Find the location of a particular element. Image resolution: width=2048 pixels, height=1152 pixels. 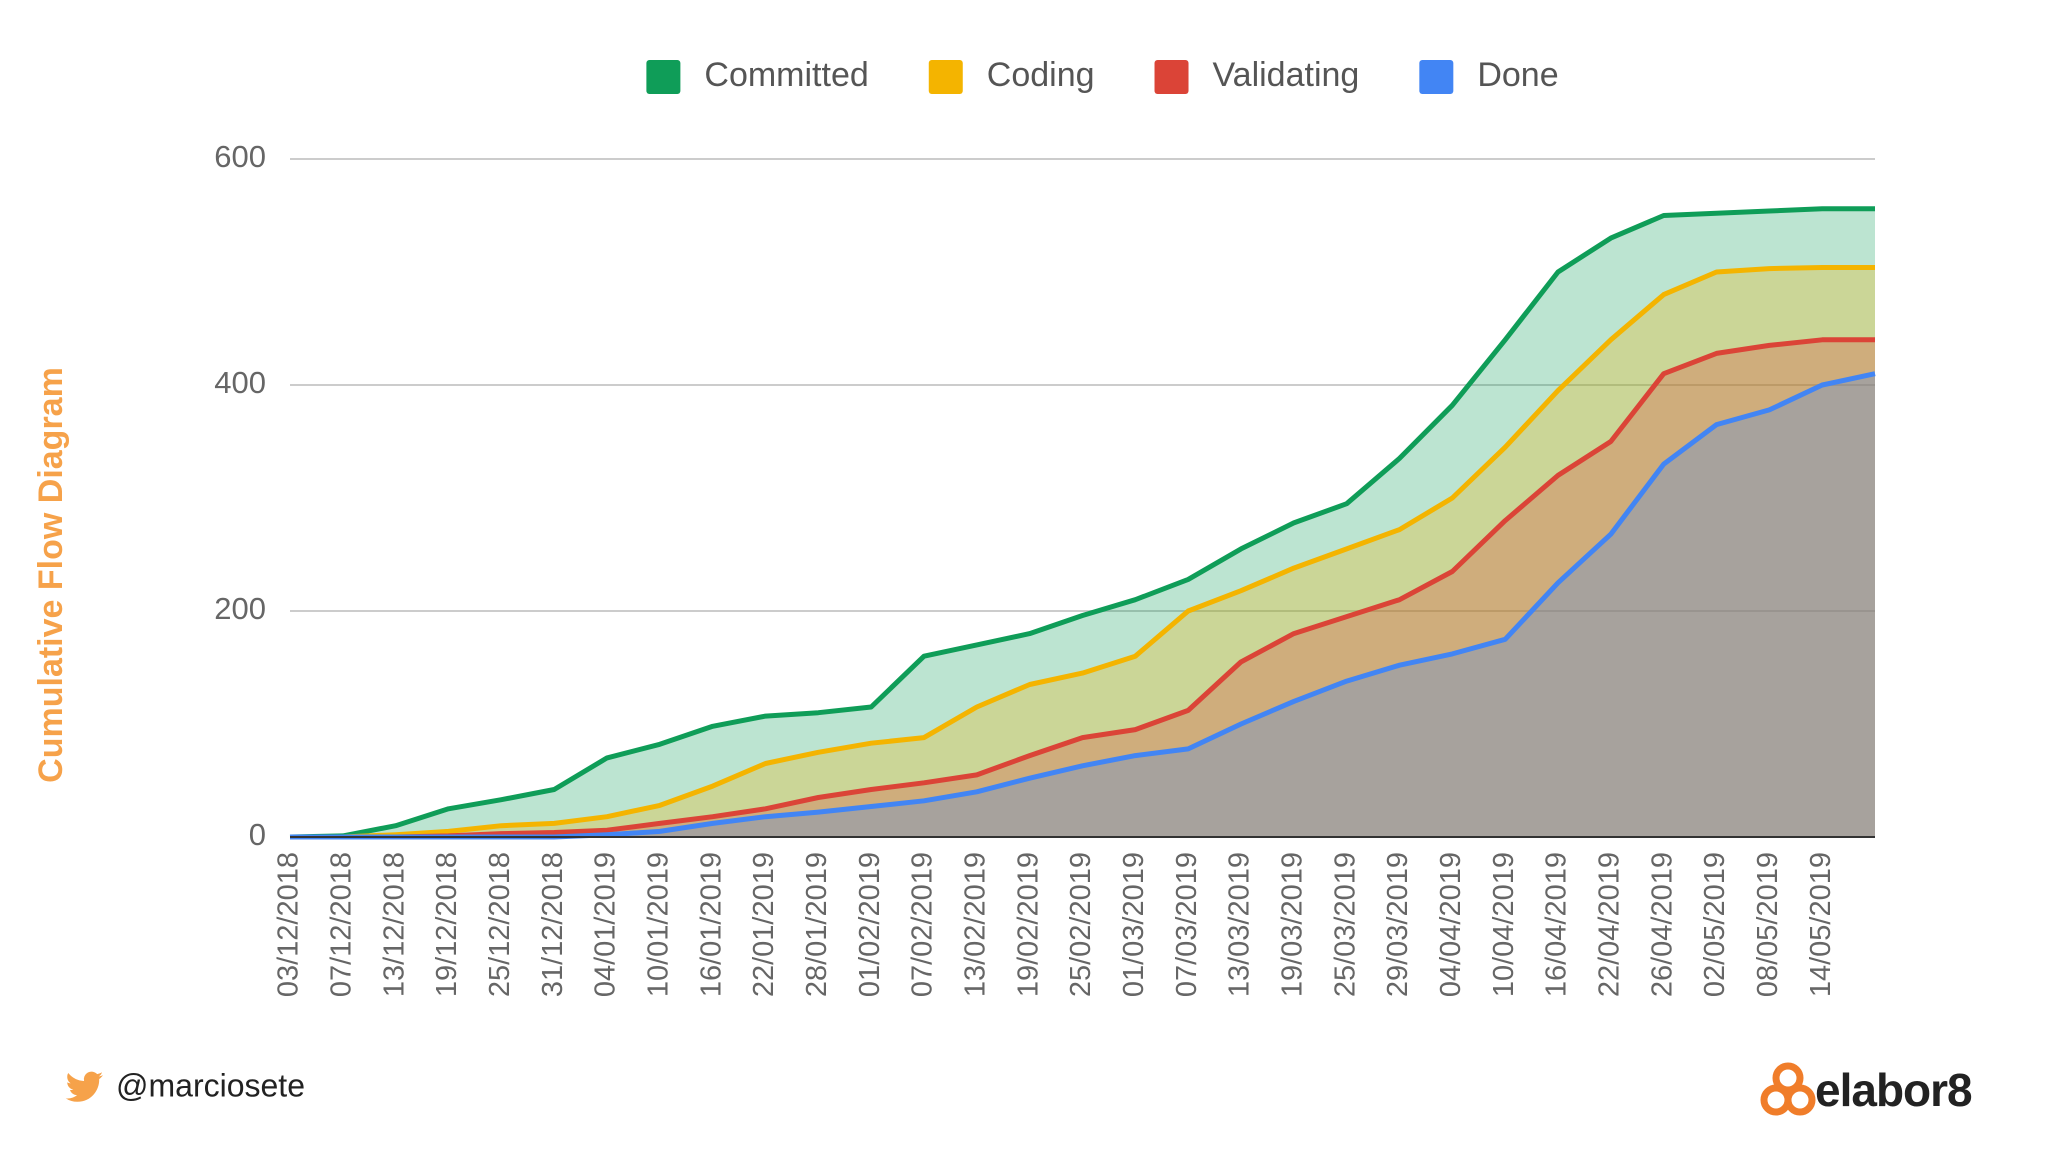

x-tick-label: 25/12/2018 is located at coordinates (500, 924).